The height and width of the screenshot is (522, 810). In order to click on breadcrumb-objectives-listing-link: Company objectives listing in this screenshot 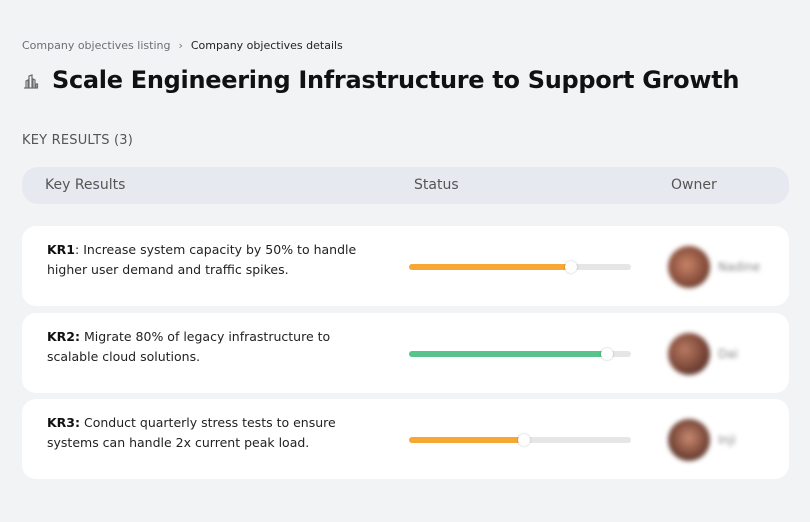, I will do `click(96, 45)`.